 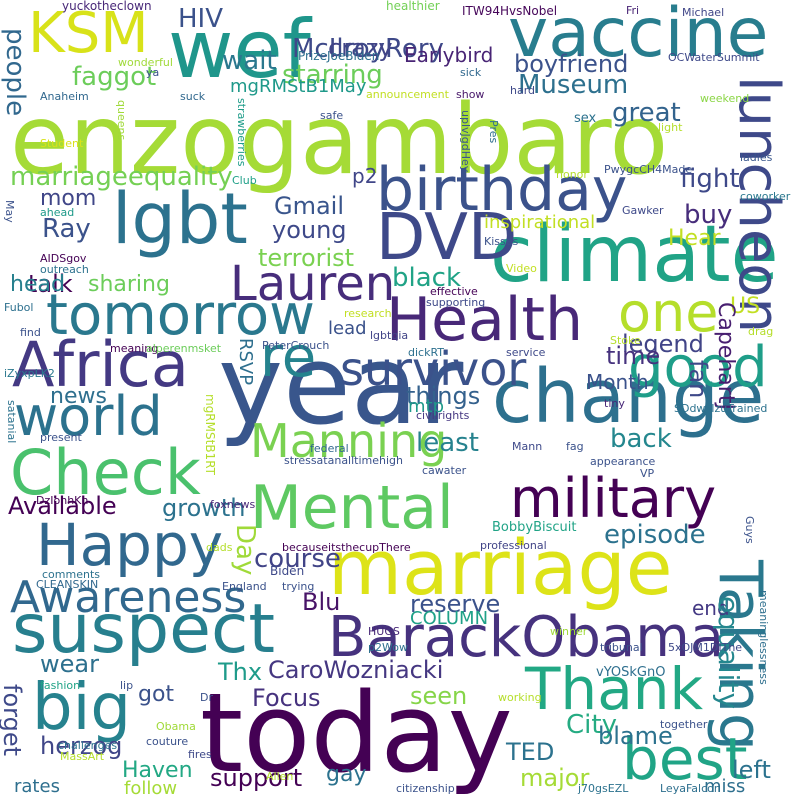 What do you see at coordinates (454, 291) in the screenshot?
I see `word-effective: effective` at bounding box center [454, 291].